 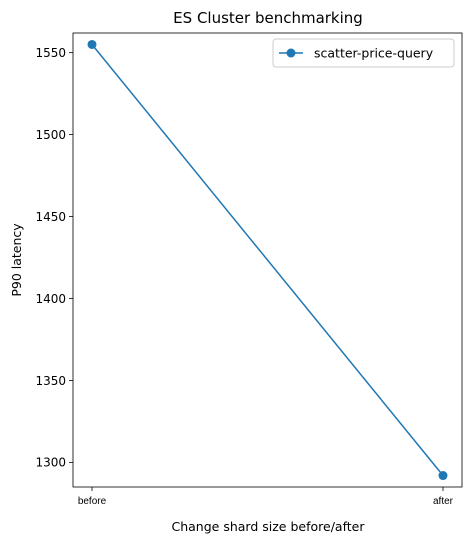 What do you see at coordinates (92, 501) in the screenshot?
I see `x-tick-label: before` at bounding box center [92, 501].